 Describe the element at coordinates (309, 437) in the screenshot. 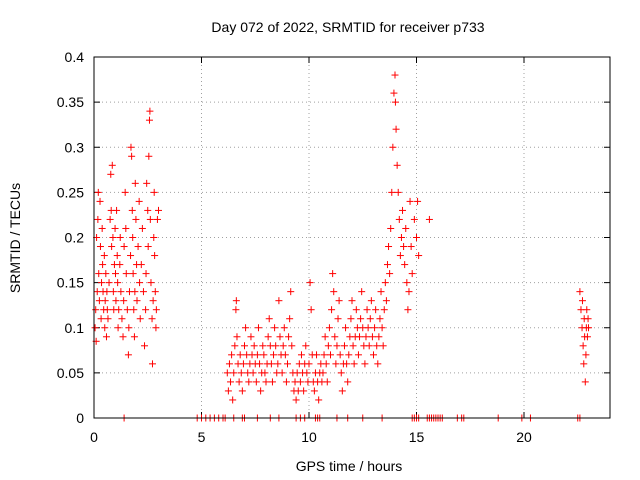

I see `x-tick-label: 10` at that location.